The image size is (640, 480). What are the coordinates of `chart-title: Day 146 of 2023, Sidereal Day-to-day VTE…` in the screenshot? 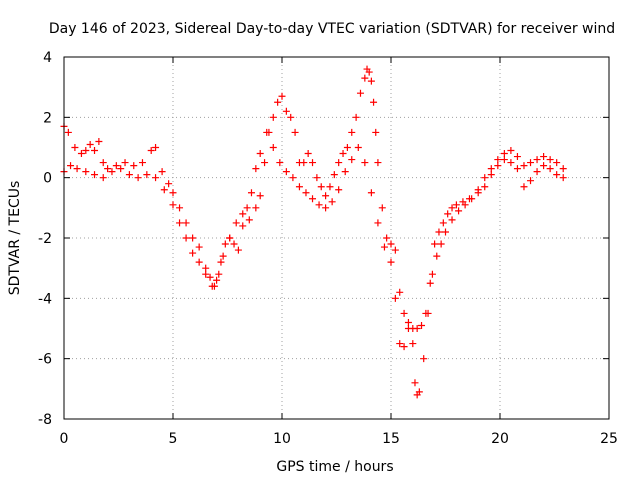 It's located at (332, 29).